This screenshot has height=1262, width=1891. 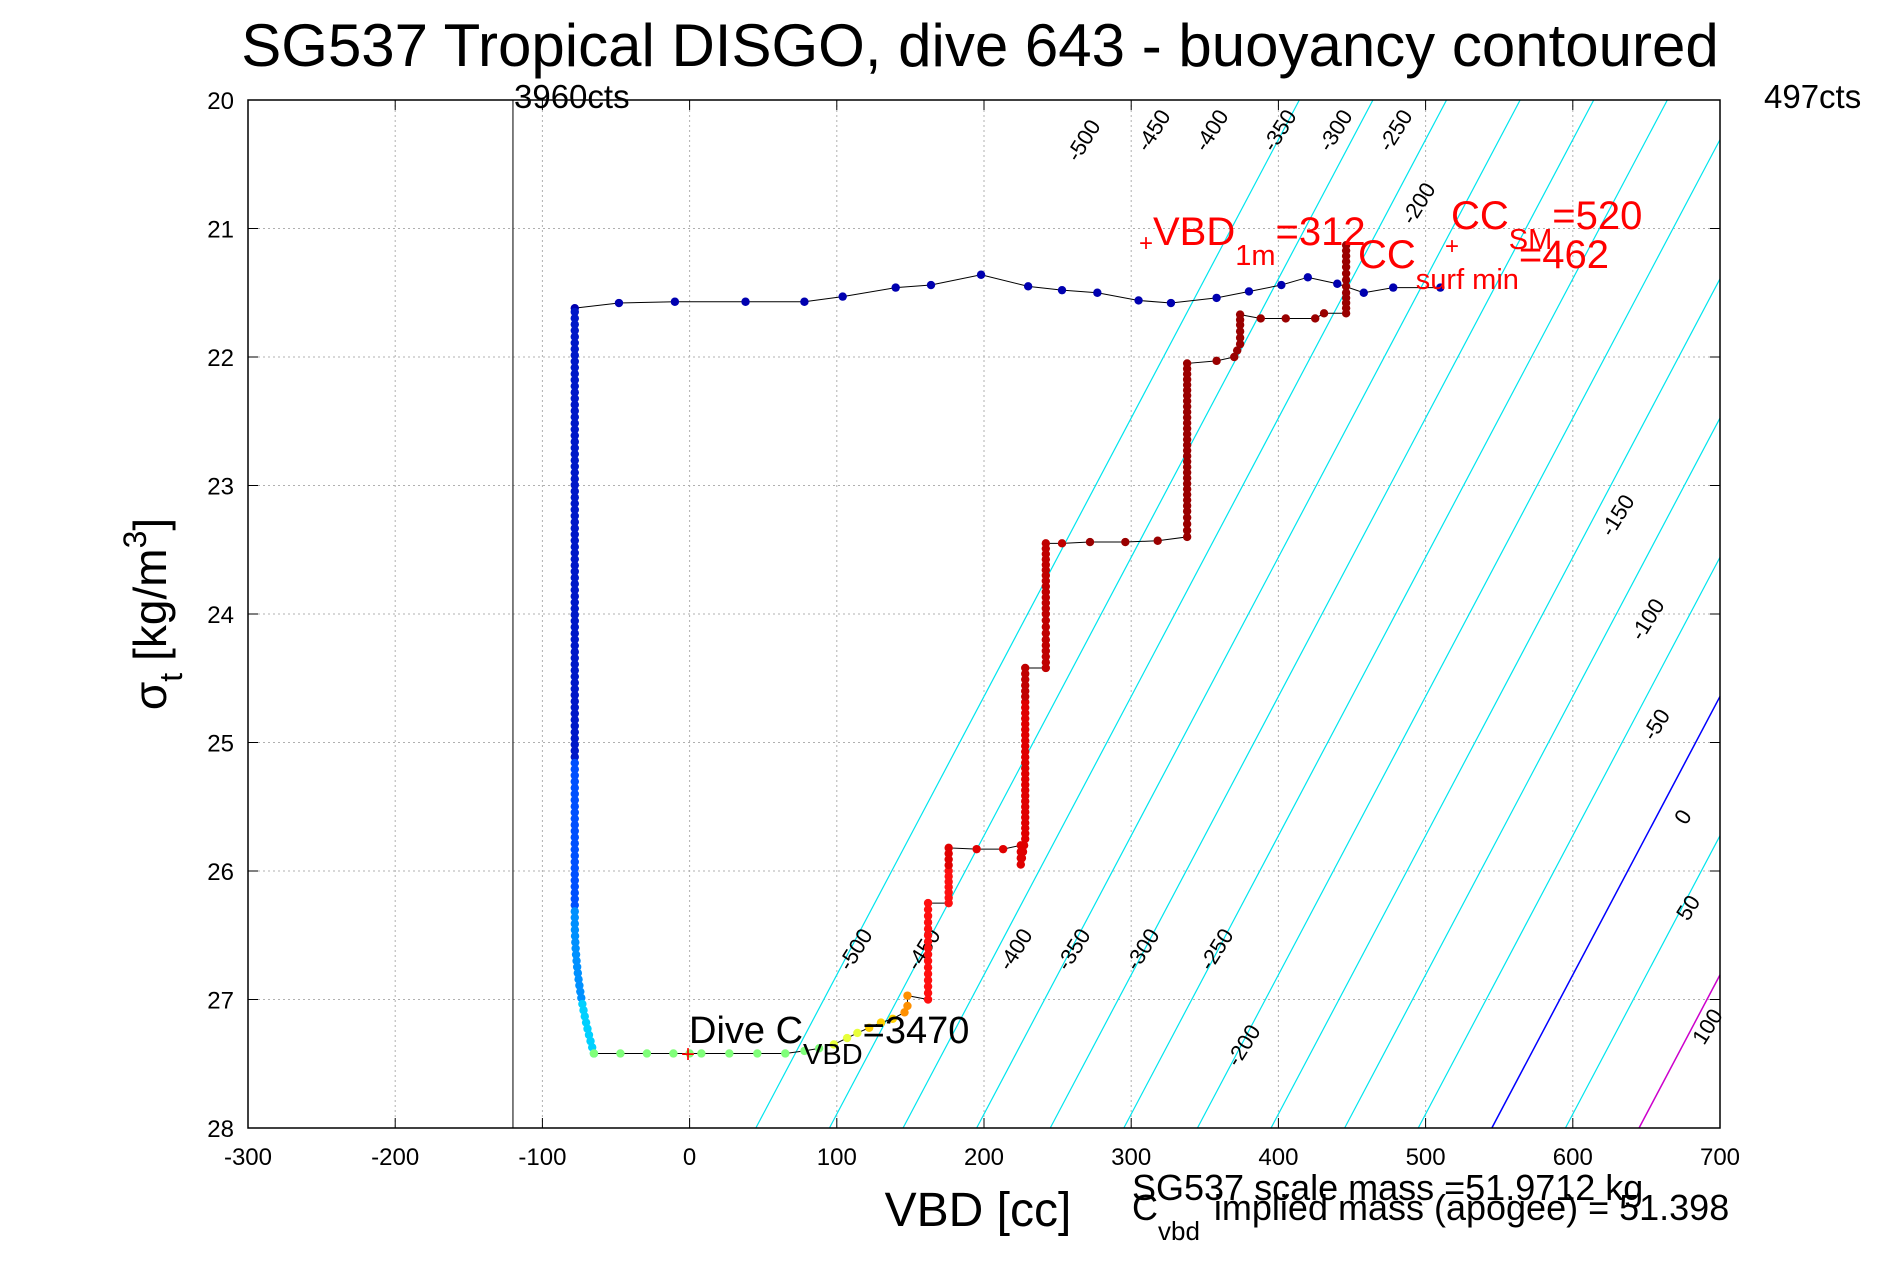 I want to click on cc-surf-label: CC, so click(x=1387, y=255).